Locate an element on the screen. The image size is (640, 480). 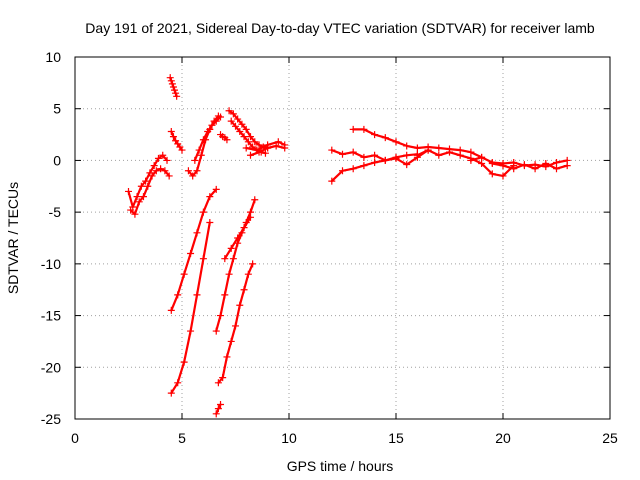
series-s17 is located at coordinates (218, 409).